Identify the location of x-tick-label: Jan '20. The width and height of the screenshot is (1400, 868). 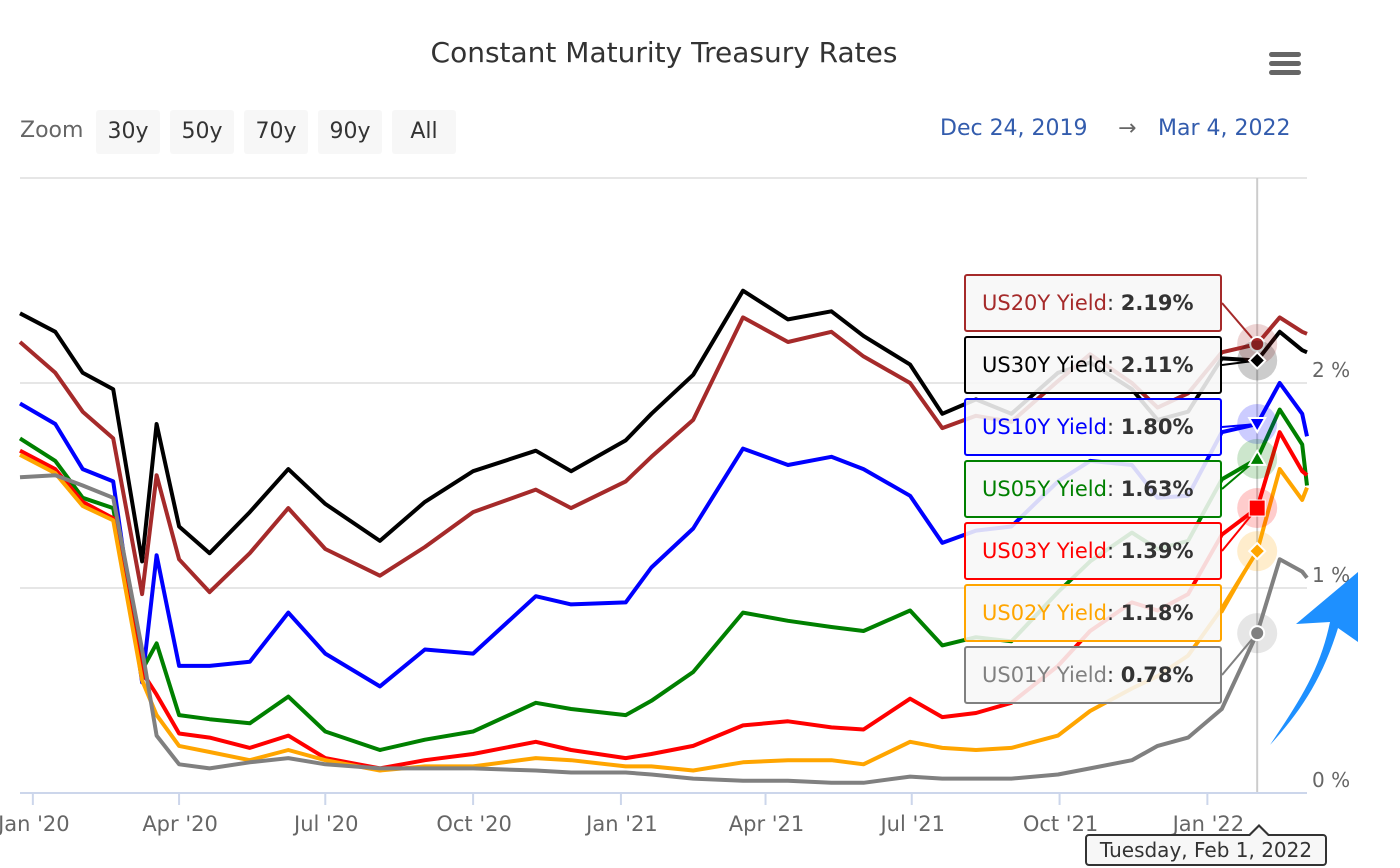
(35, 824).